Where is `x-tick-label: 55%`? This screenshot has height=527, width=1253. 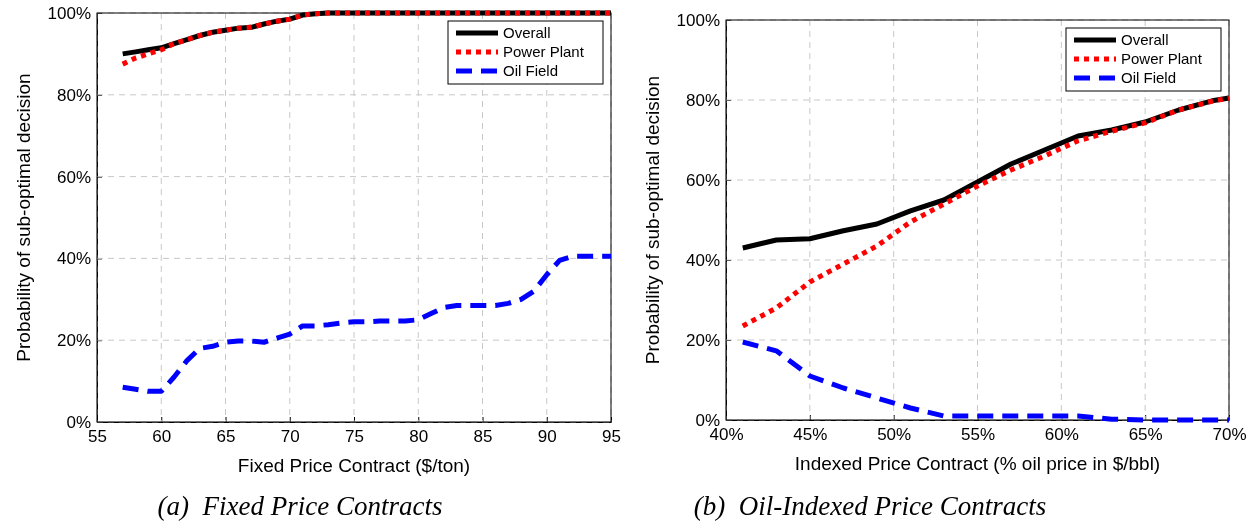
x-tick-label: 55% is located at coordinates (978, 435).